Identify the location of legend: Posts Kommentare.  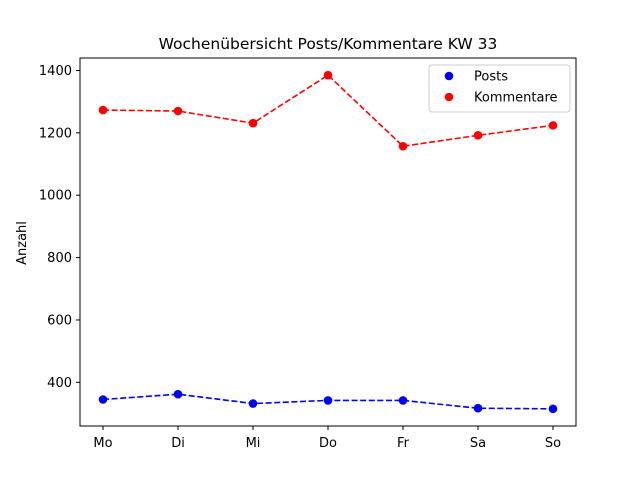
(499, 88).